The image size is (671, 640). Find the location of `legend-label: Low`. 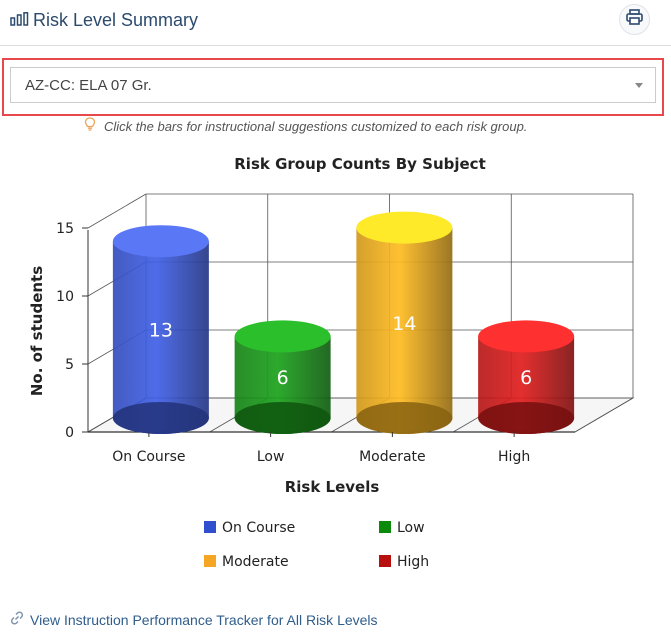

legend-label: Low is located at coordinates (411, 528).